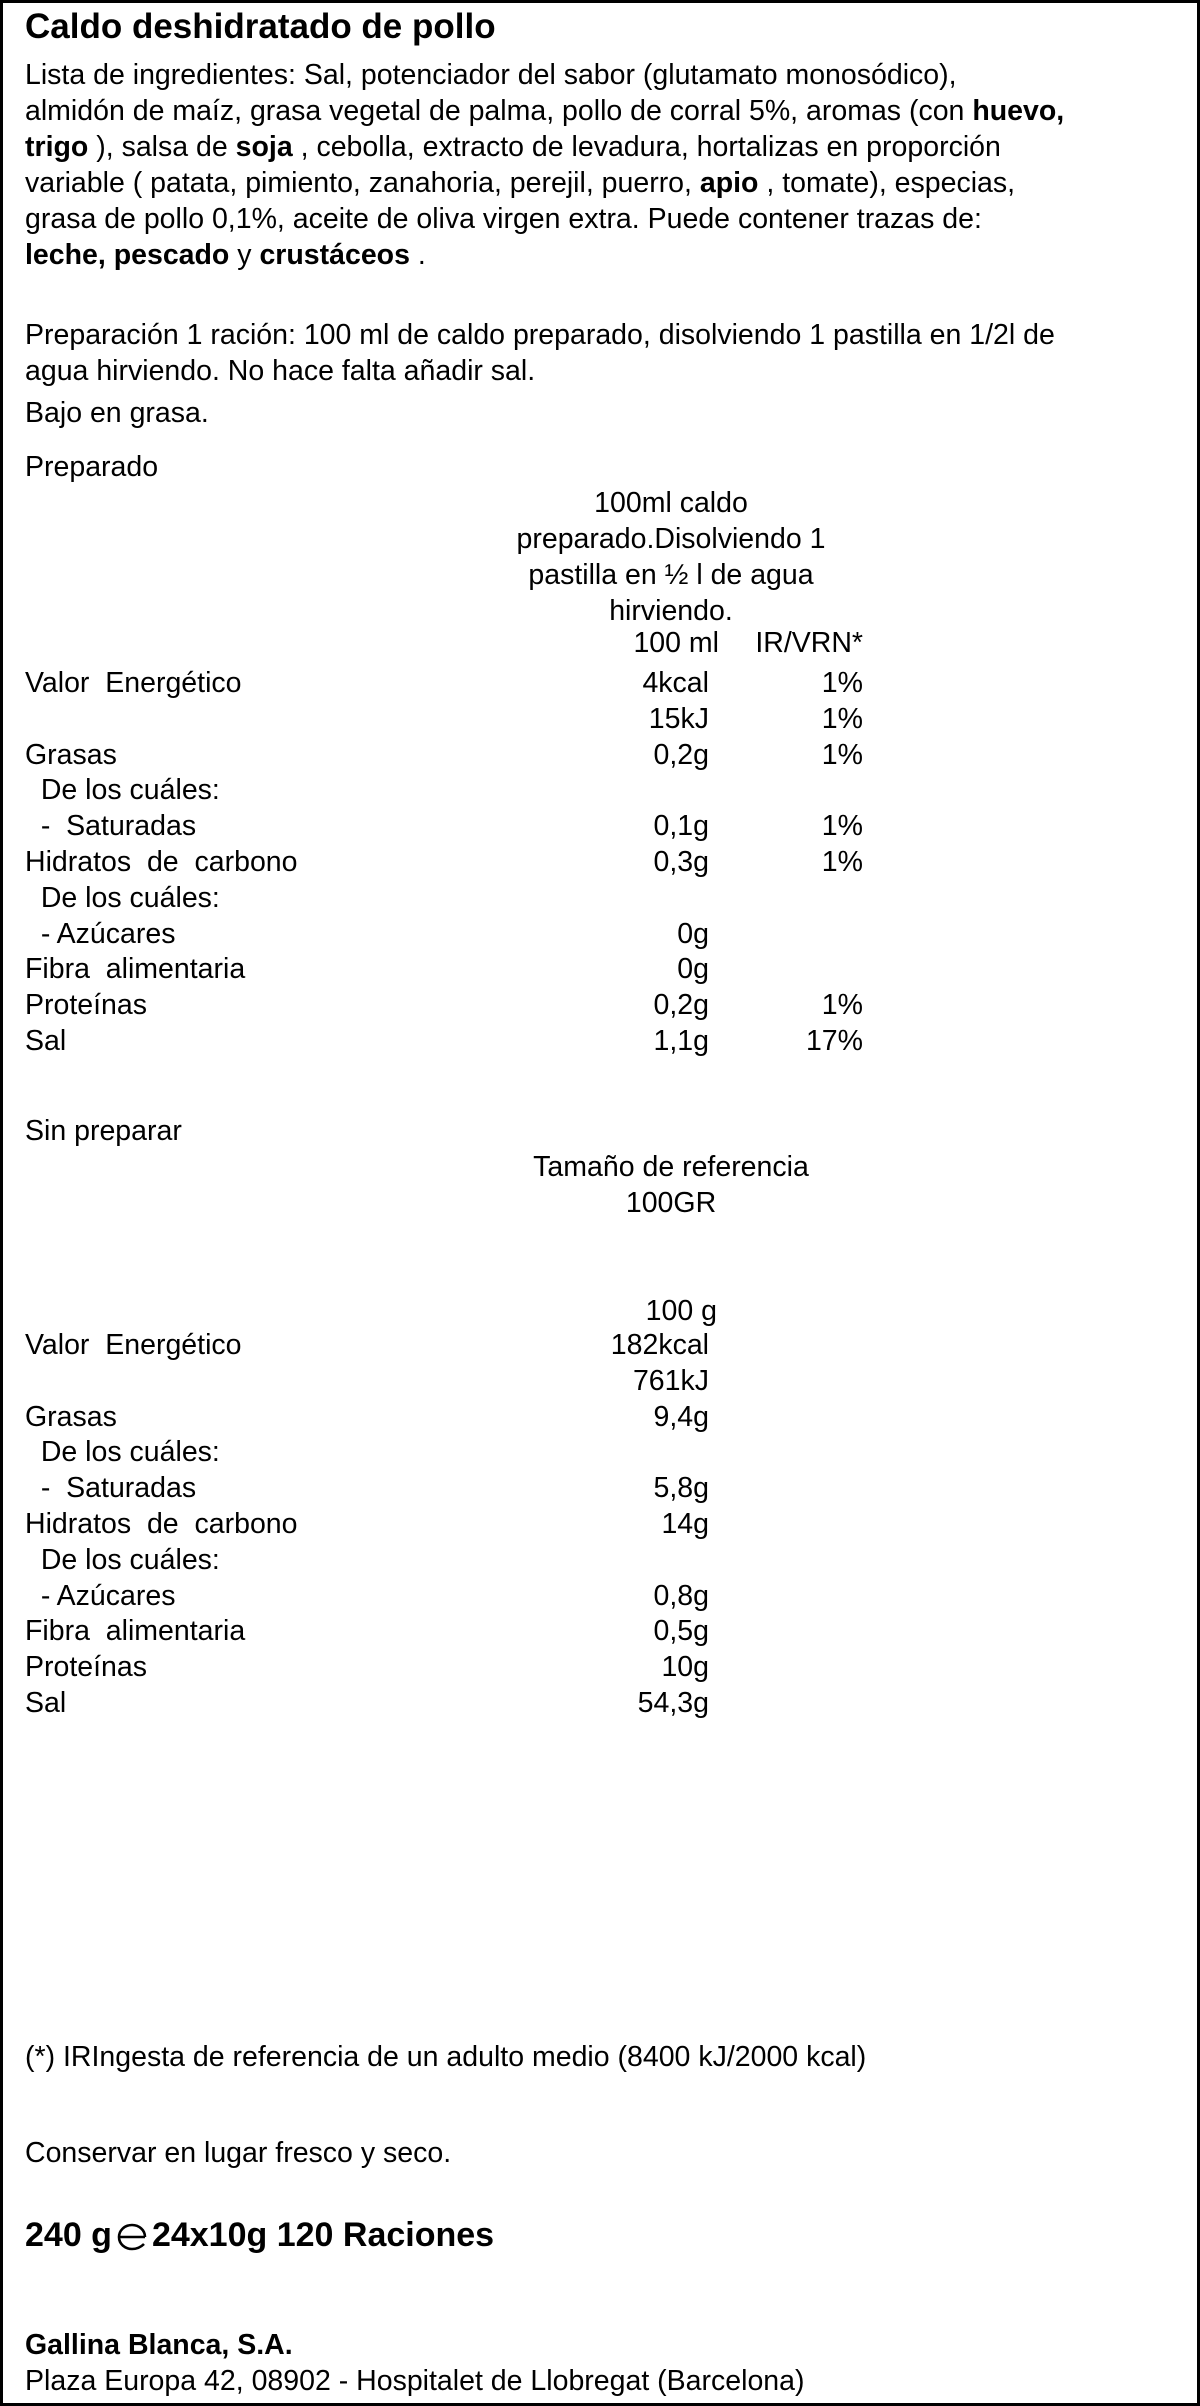 The width and height of the screenshot is (1200, 2406). Describe the element at coordinates (161, 862) in the screenshot. I see `prepared-row-label: Hidratos de carbono` at that location.